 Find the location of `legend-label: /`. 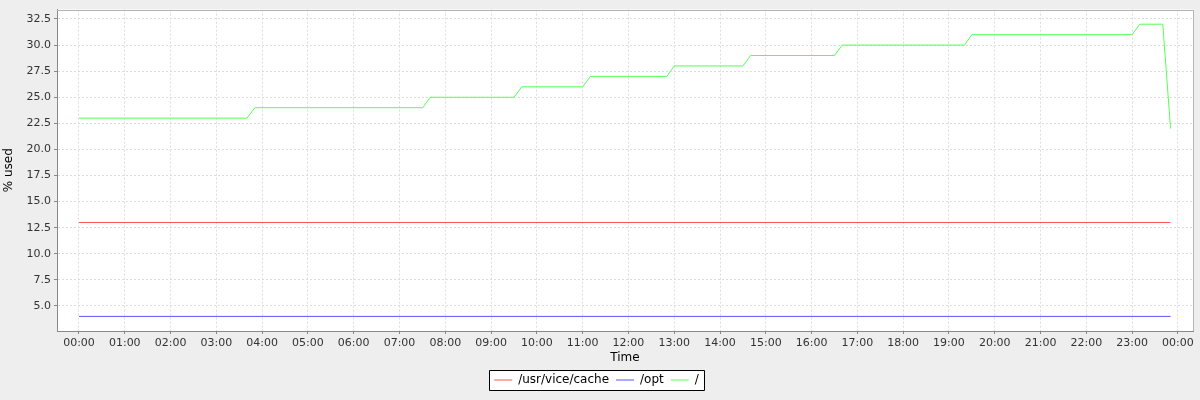

legend-label: / is located at coordinates (697, 379).